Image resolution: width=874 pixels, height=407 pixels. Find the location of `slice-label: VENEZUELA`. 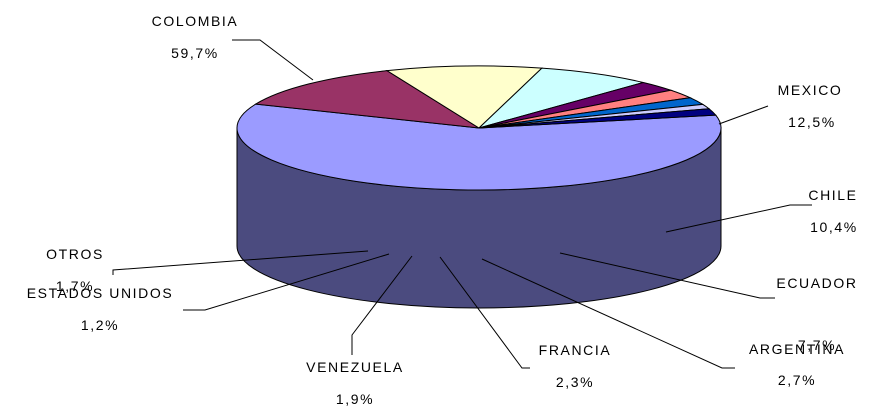

slice-label: VENEZUELA is located at coordinates (355, 367).